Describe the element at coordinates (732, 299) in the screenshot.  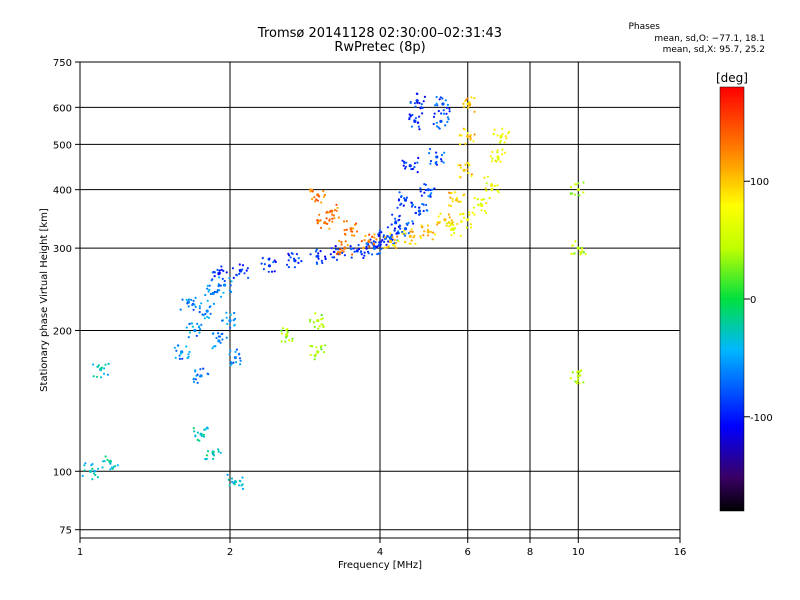
I see `colorbar` at that location.